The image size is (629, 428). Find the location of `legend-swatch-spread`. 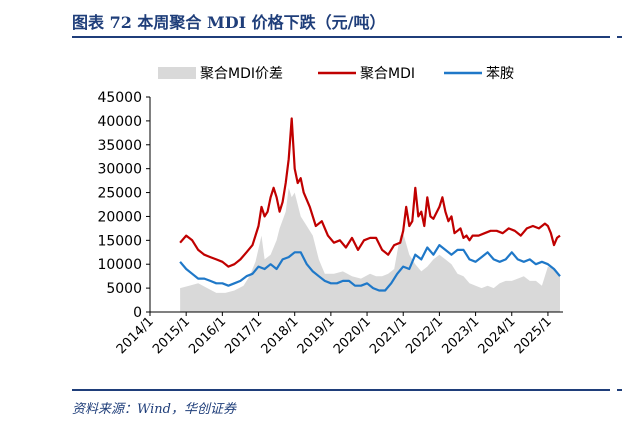

legend-swatch-spread is located at coordinates (177, 73).